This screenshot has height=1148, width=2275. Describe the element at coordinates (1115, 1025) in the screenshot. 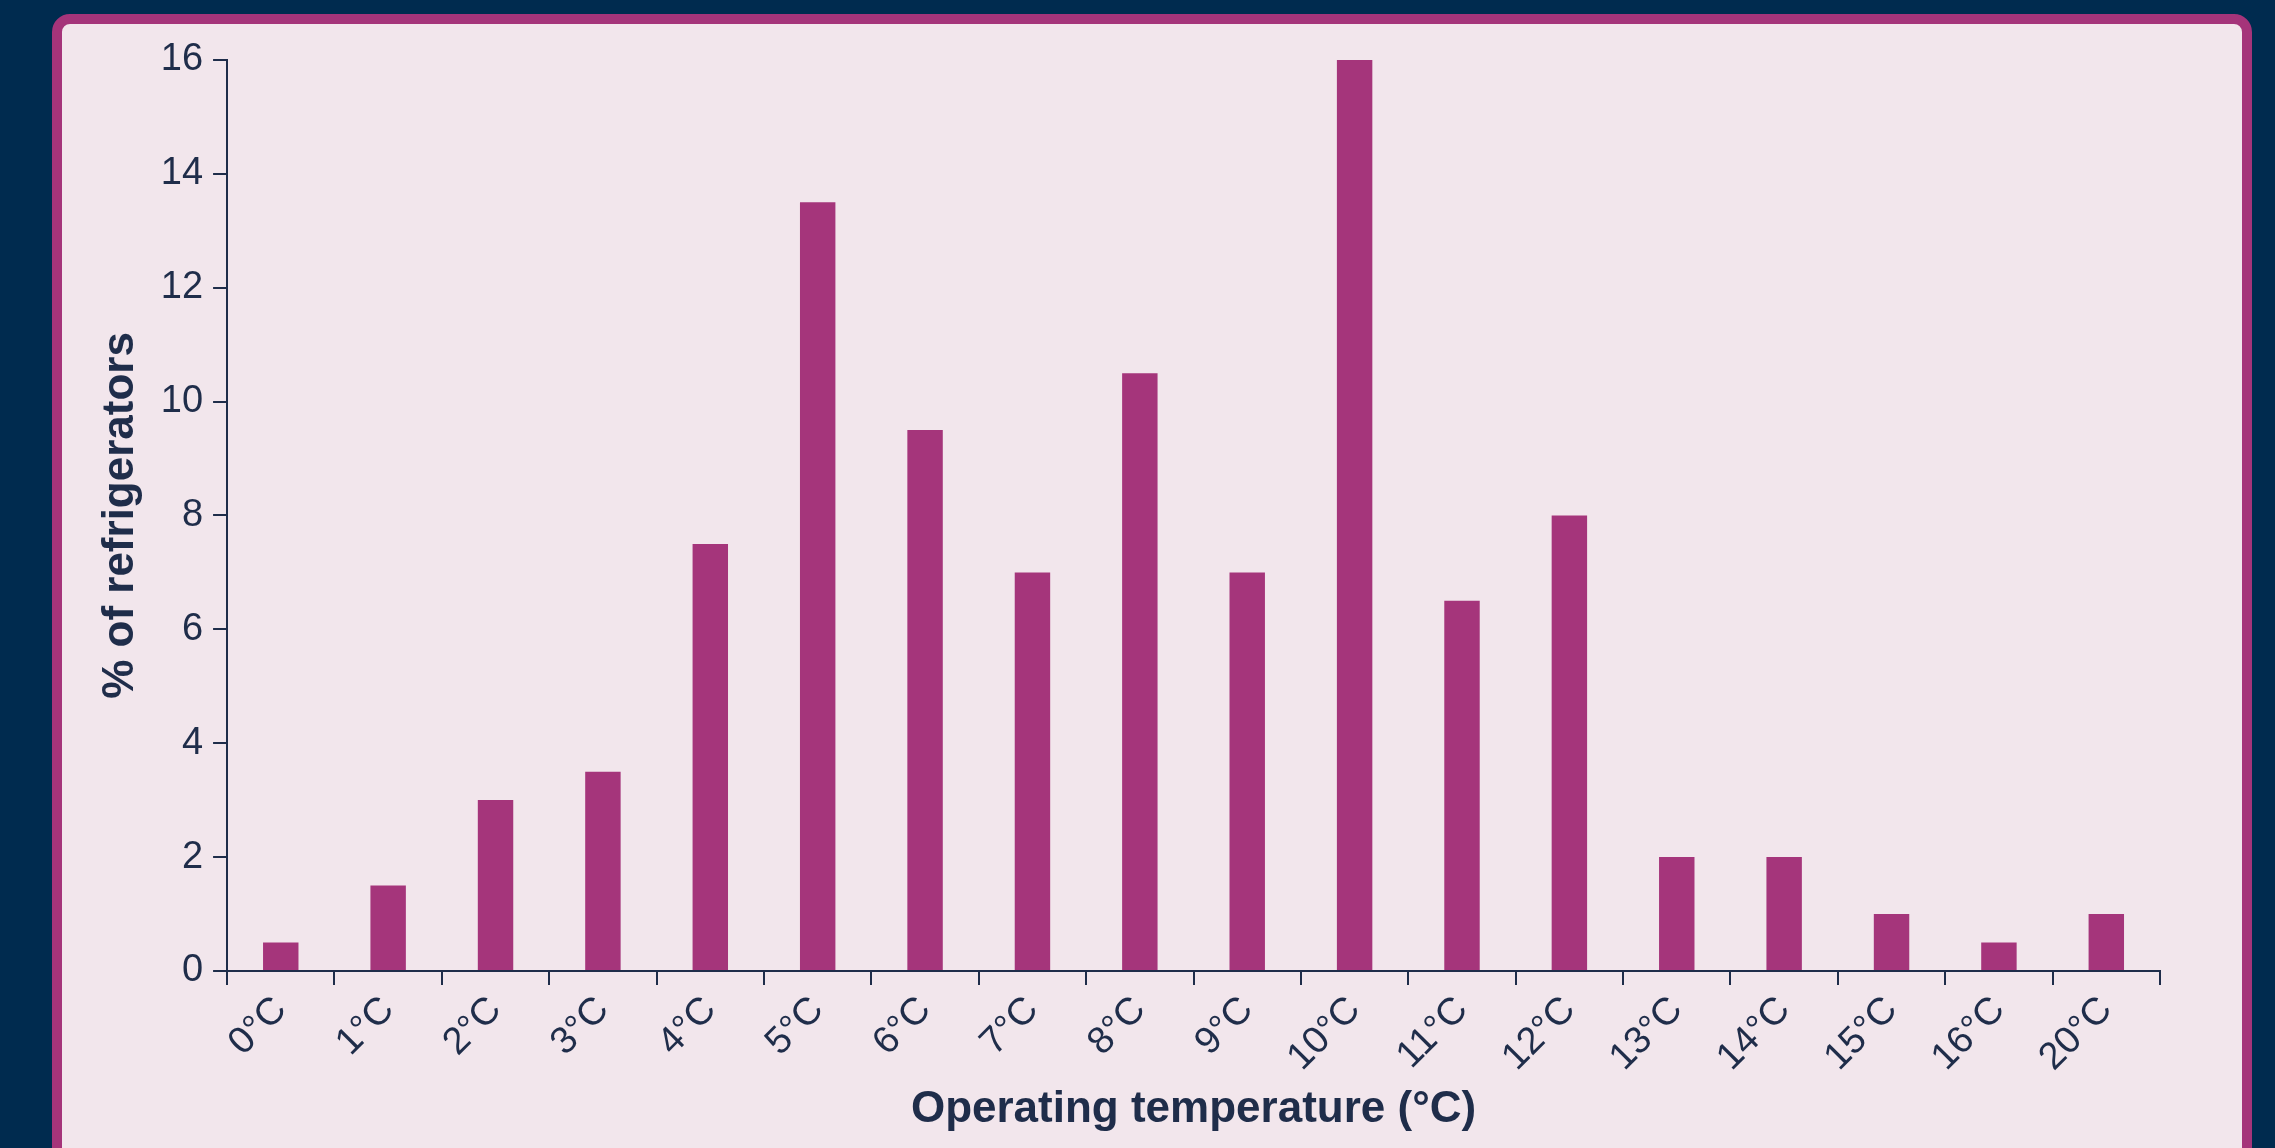

I see `x-tick-label: 8°C` at that location.